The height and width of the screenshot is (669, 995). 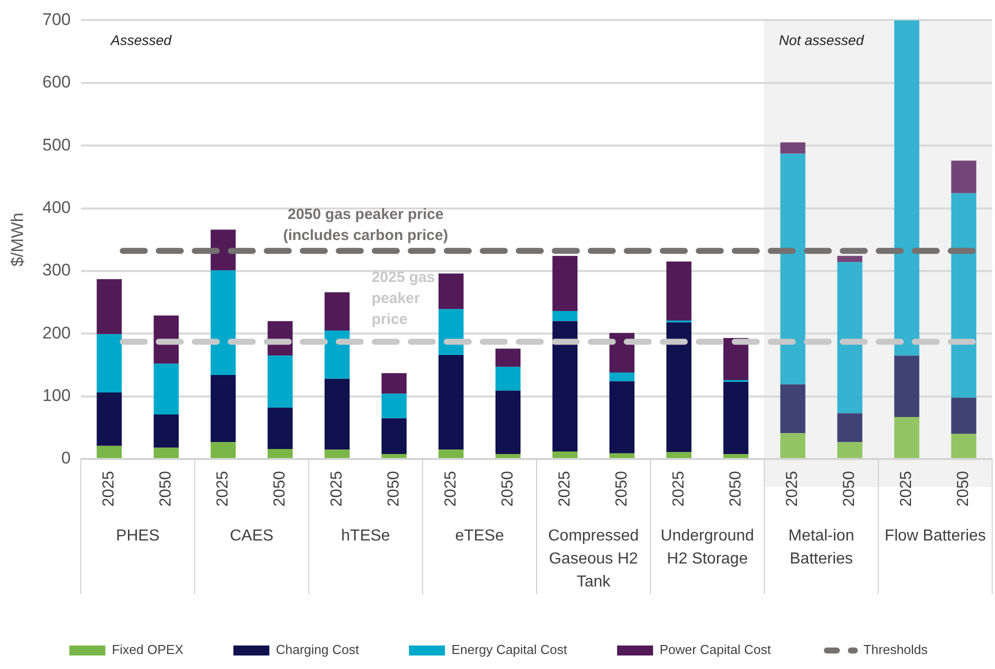 What do you see at coordinates (821, 547) in the screenshot?
I see `text: Metal-ion Batteries` at bounding box center [821, 547].